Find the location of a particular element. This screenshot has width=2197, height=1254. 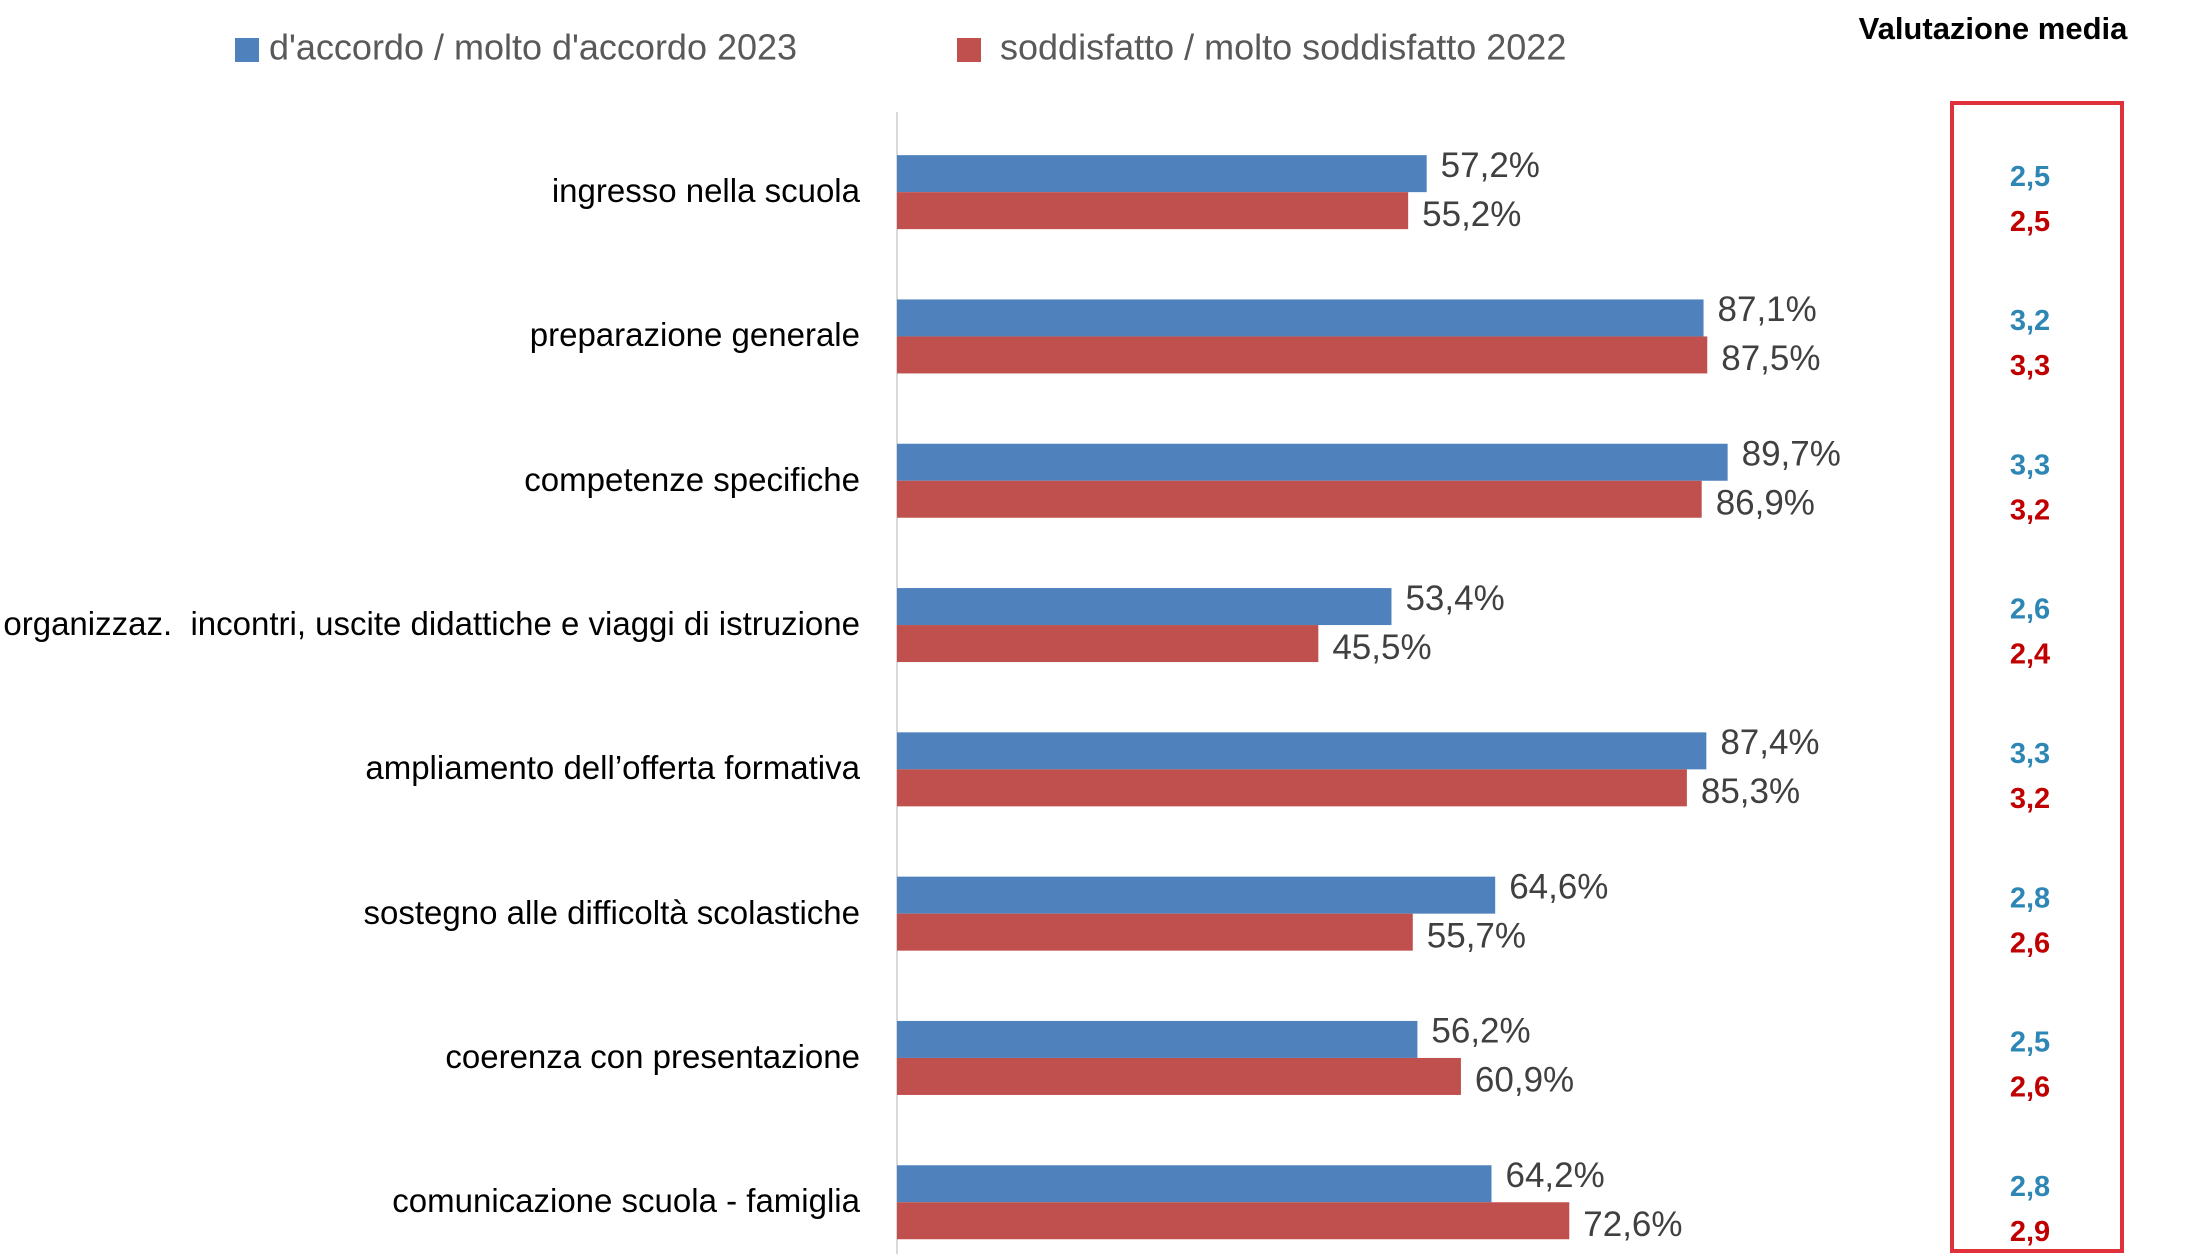

category-label: comunicazione scuola - famiglia is located at coordinates (626, 1201).